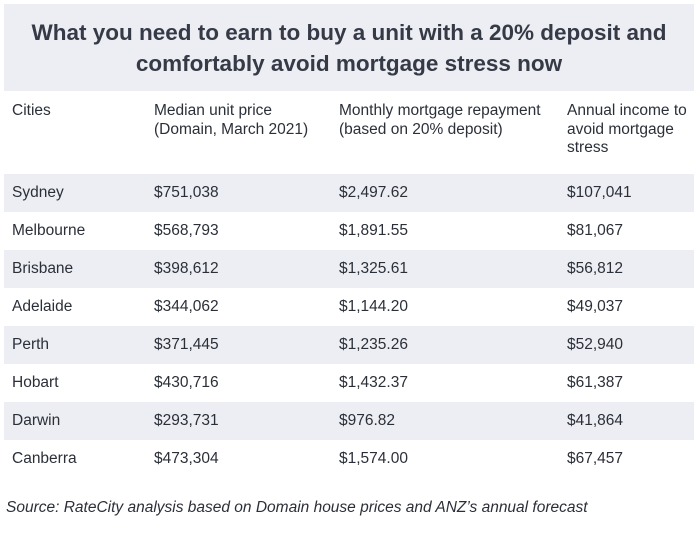 Image resolution: width=700 pixels, height=533 pixels. I want to click on repayment-cell: $1,574.00, so click(445, 459).